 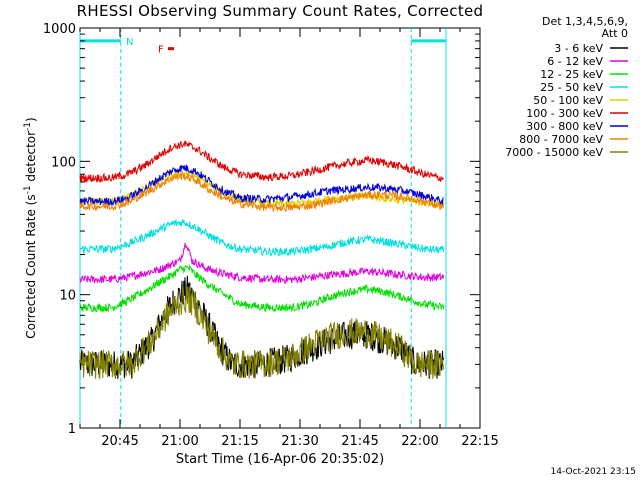 What do you see at coordinates (299, 441) in the screenshot?
I see `x-tick-label: 21:30` at bounding box center [299, 441].